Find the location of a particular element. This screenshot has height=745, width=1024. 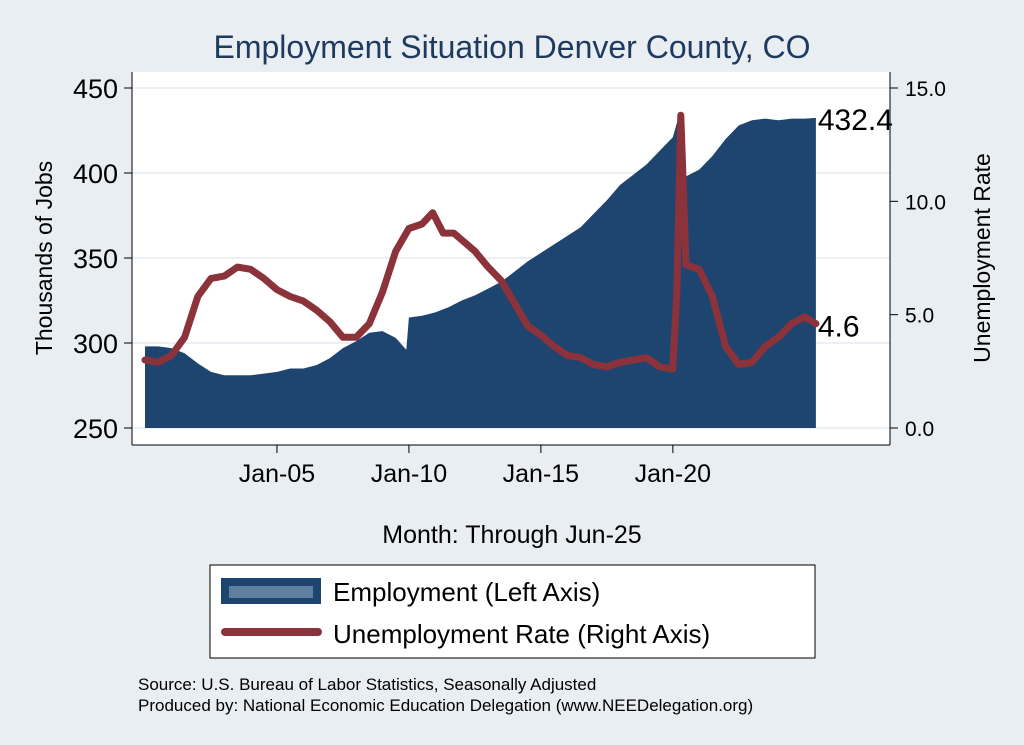

chart-title: Employment Situation Denver County, CO is located at coordinates (512, 47).